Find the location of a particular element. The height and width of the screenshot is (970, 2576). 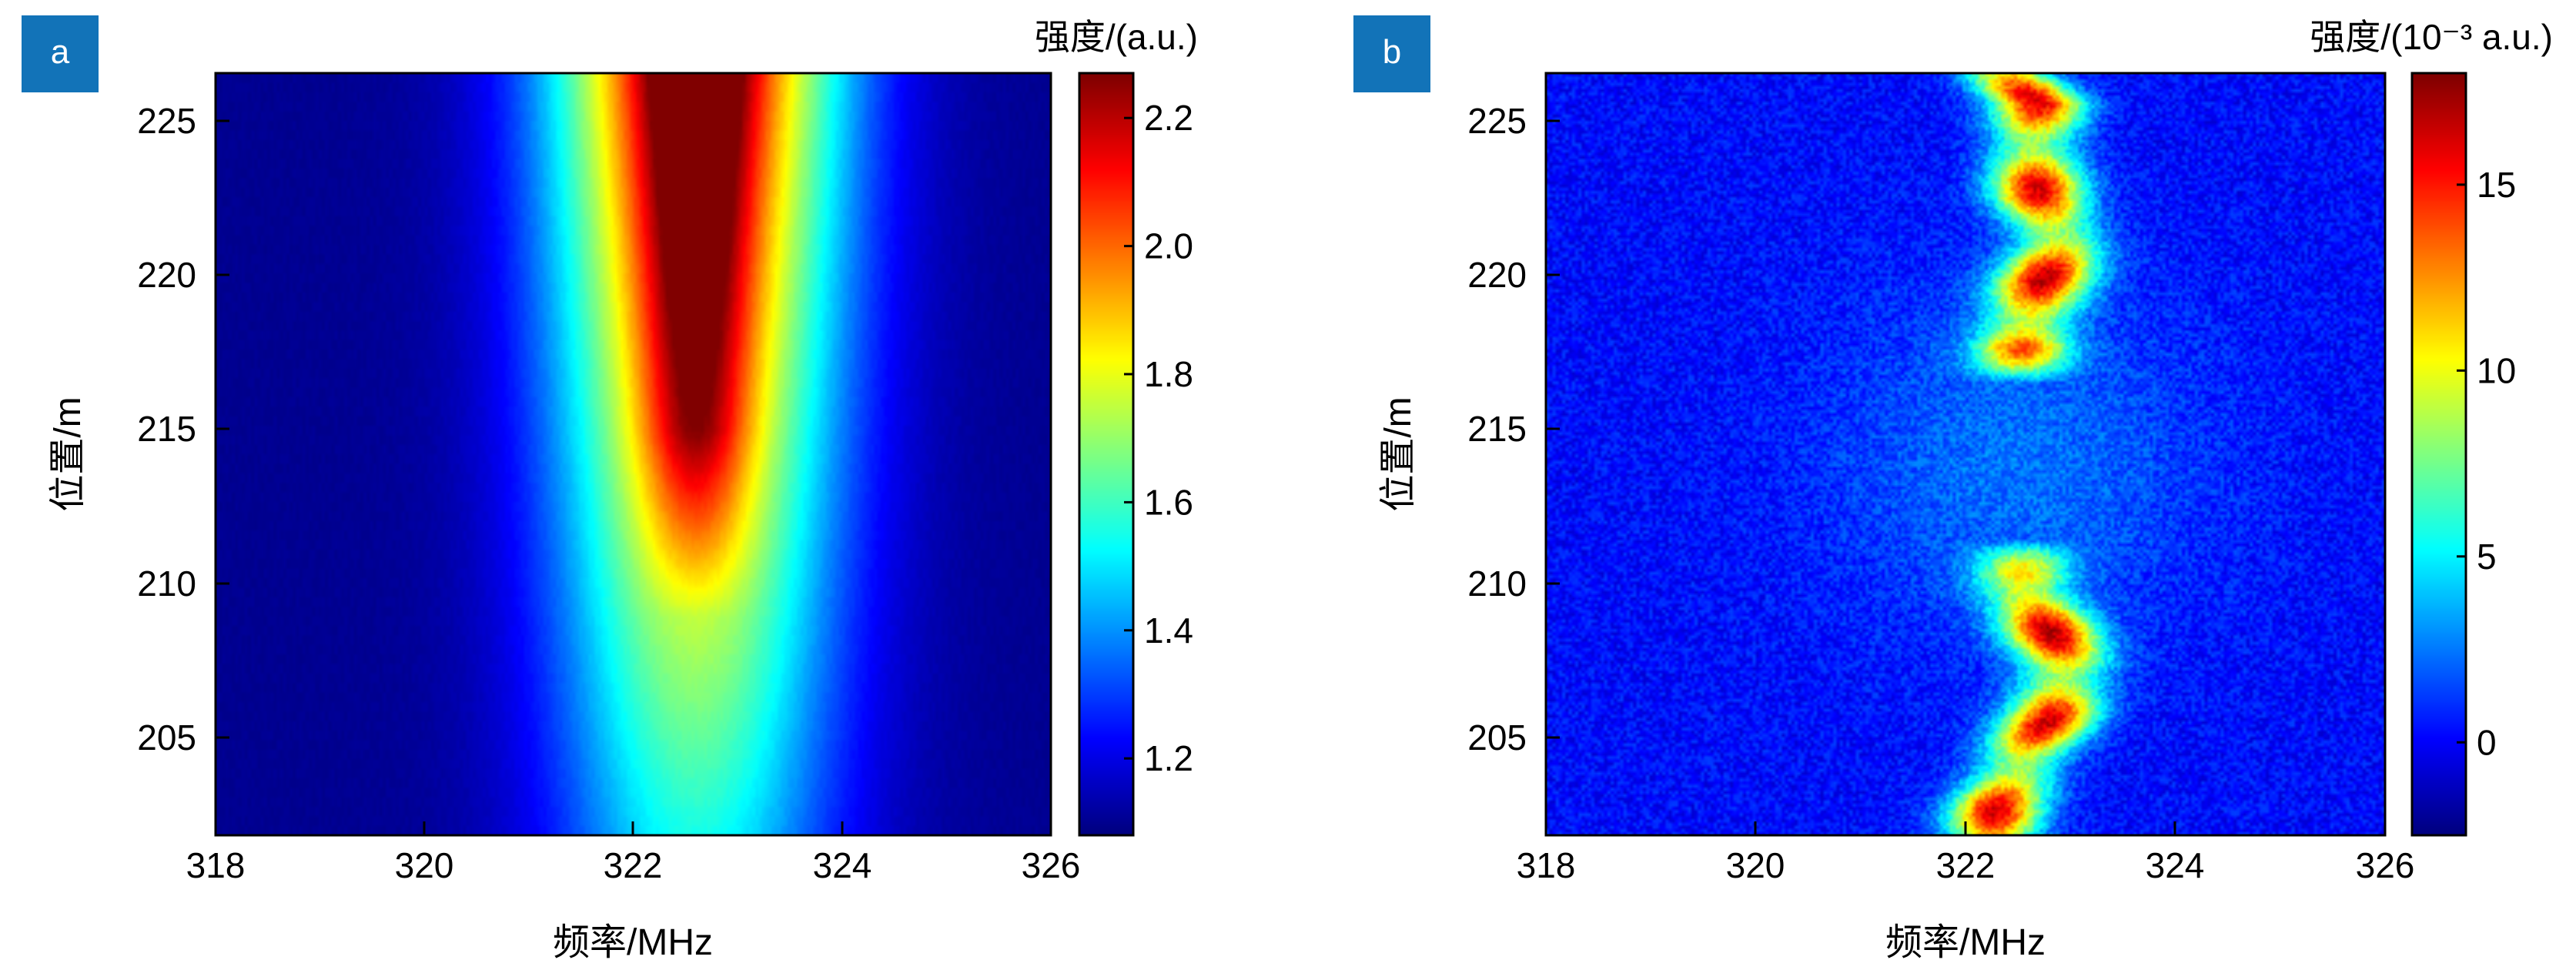

x-tick-label-a-318: 318 is located at coordinates (216, 865).